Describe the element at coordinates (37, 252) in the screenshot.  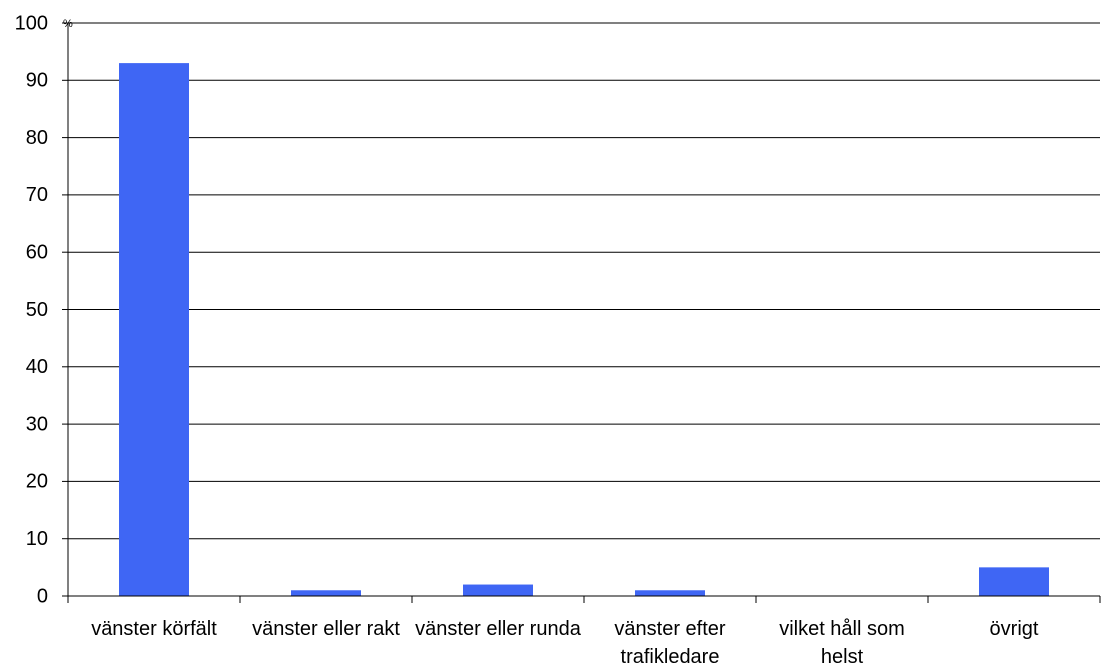
I see `y-tick-label: 60` at that location.